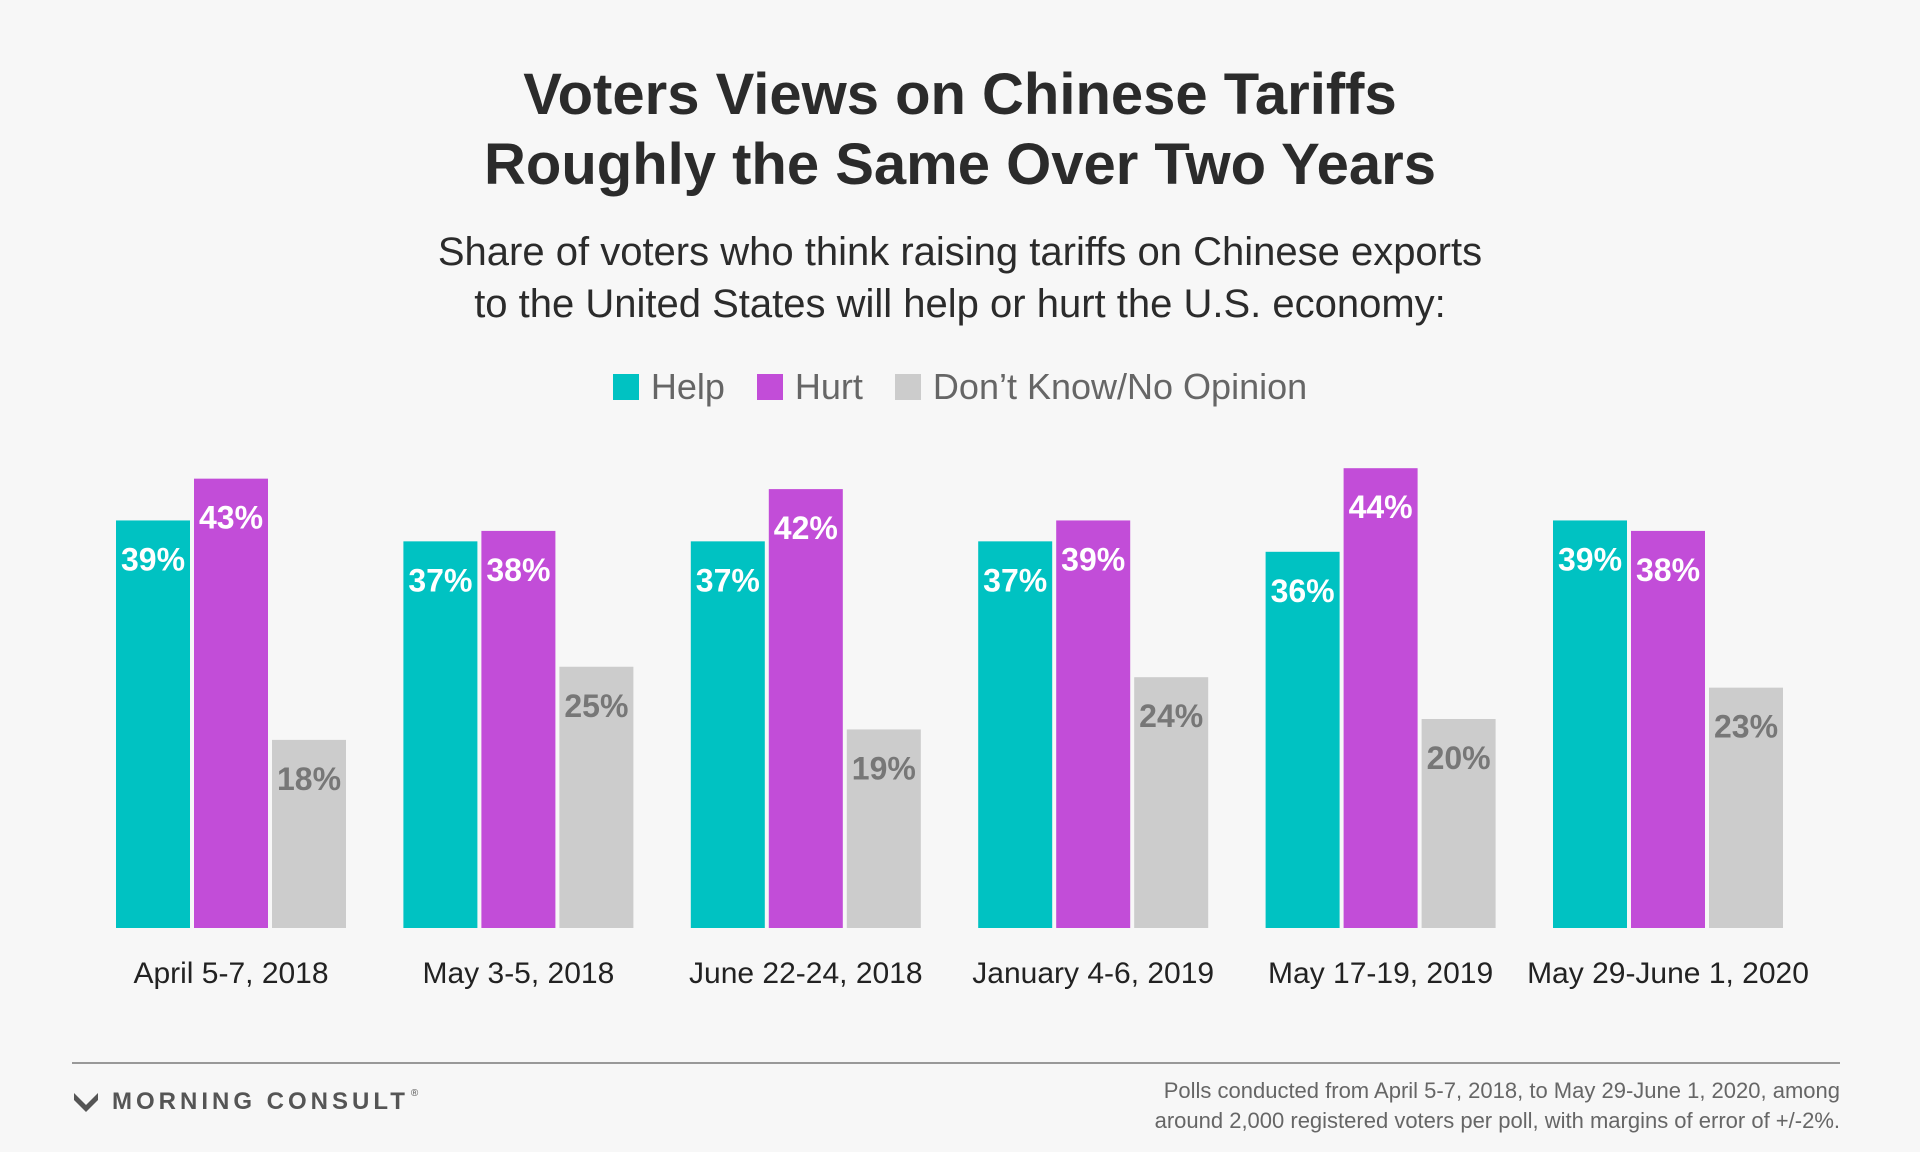 The width and height of the screenshot is (1920, 1152). I want to click on data-label-help-3: 37%, so click(1015, 580).